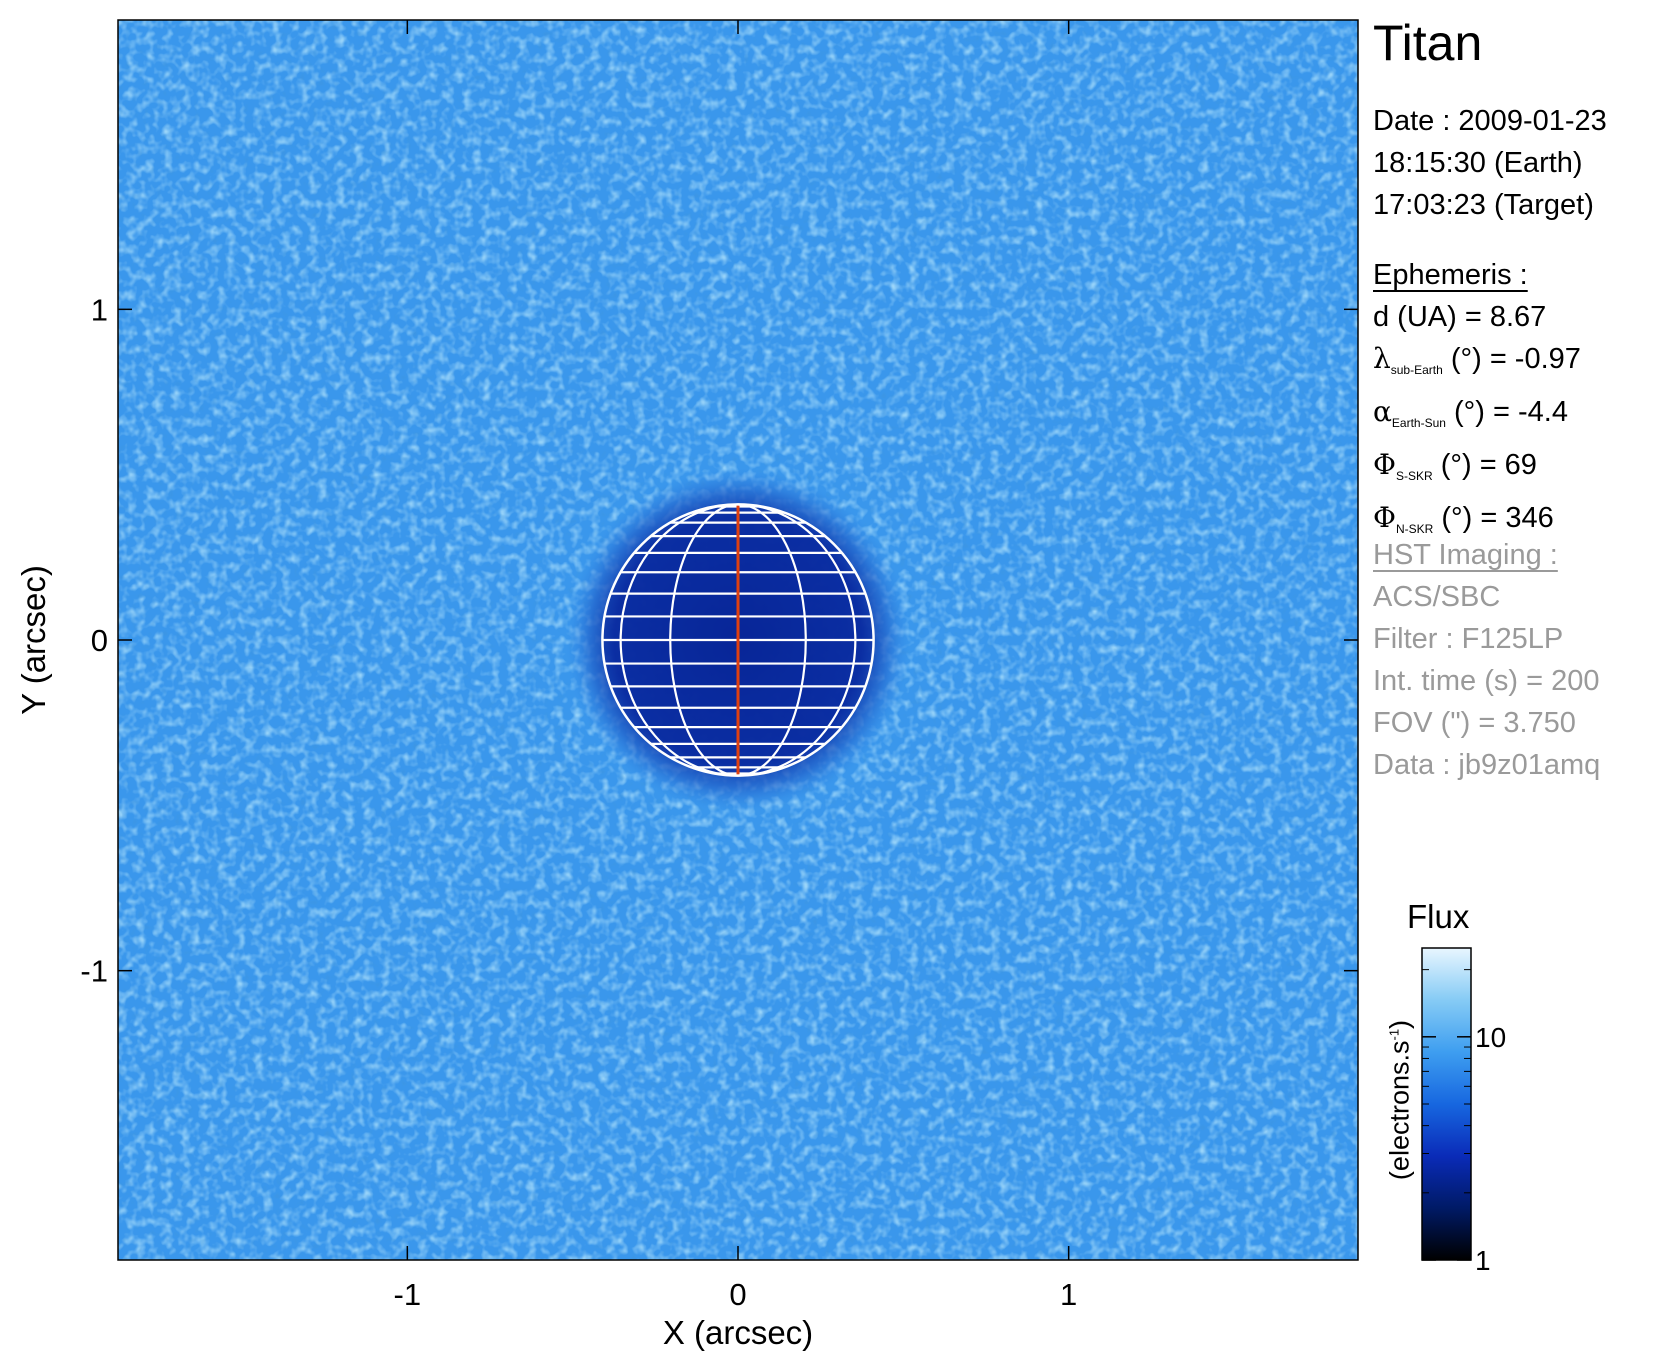 This screenshot has height=1367, width=1655. I want to click on ephemeris-subscript: N-SKR, so click(1414, 529).